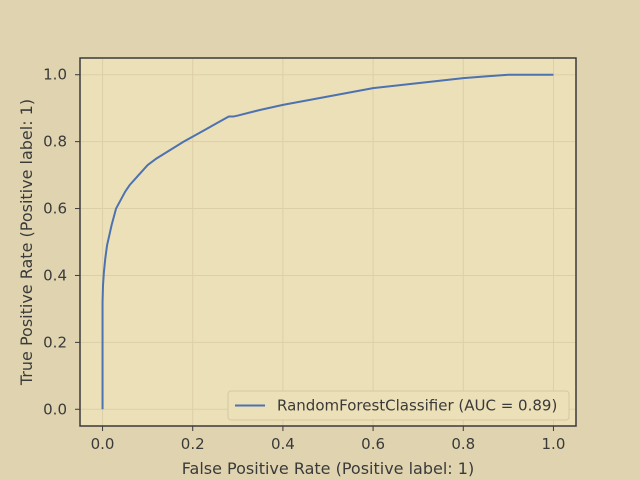  I want to click on y-tick-label: 0.6, so click(55, 209).